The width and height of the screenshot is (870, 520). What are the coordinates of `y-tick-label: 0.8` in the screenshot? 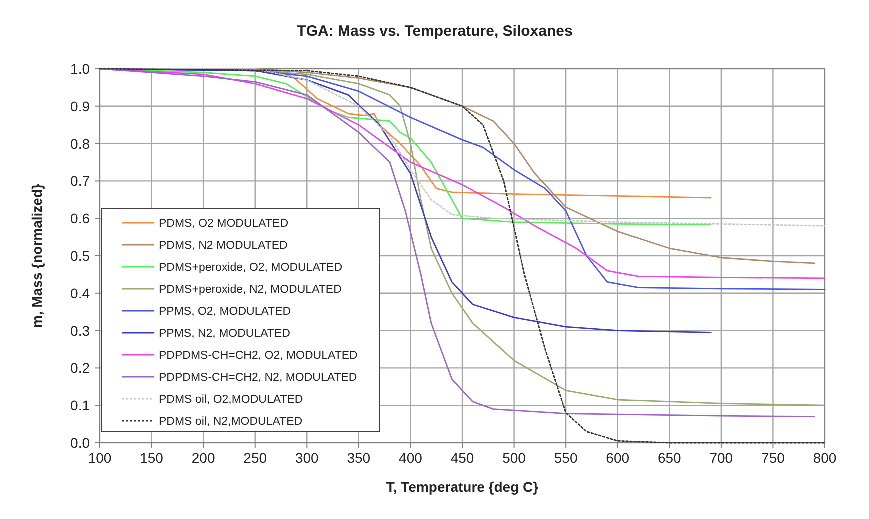 It's located at (80, 144).